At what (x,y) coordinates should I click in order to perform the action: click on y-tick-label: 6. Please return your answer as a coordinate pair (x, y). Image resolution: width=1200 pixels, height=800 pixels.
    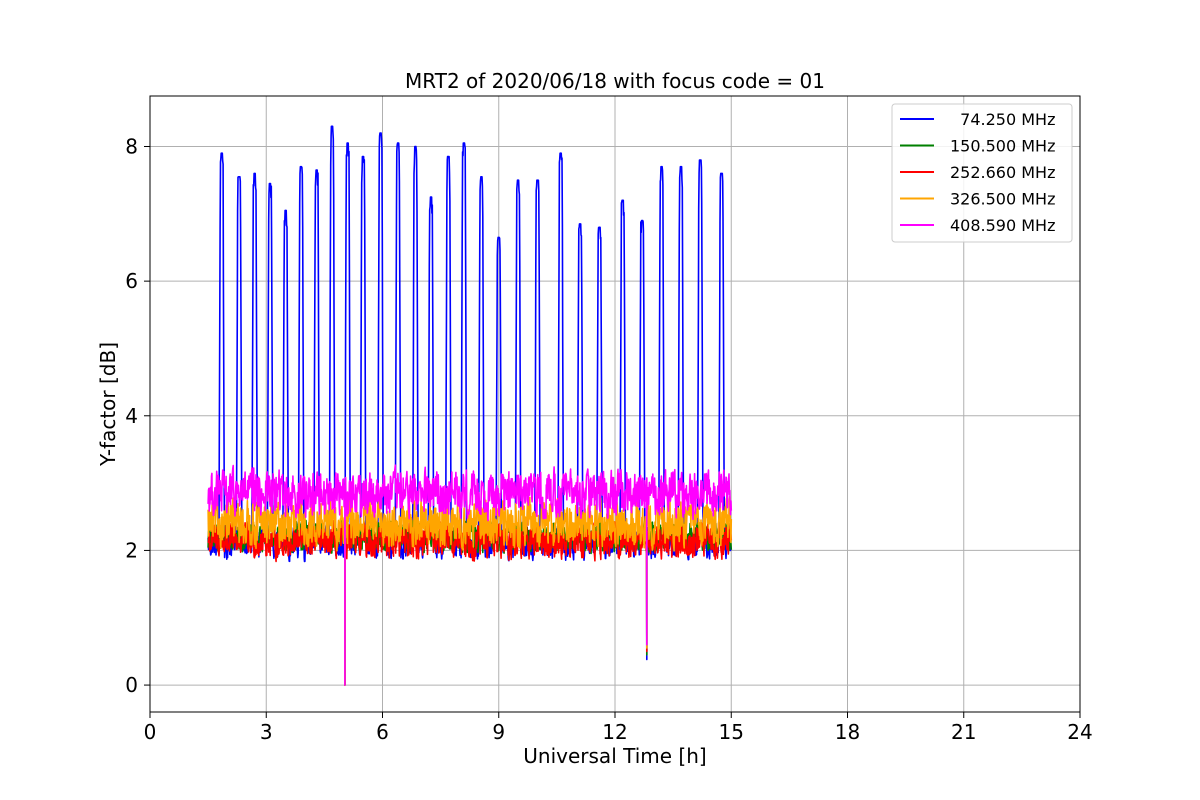
    Looking at the image, I should click on (131, 281).